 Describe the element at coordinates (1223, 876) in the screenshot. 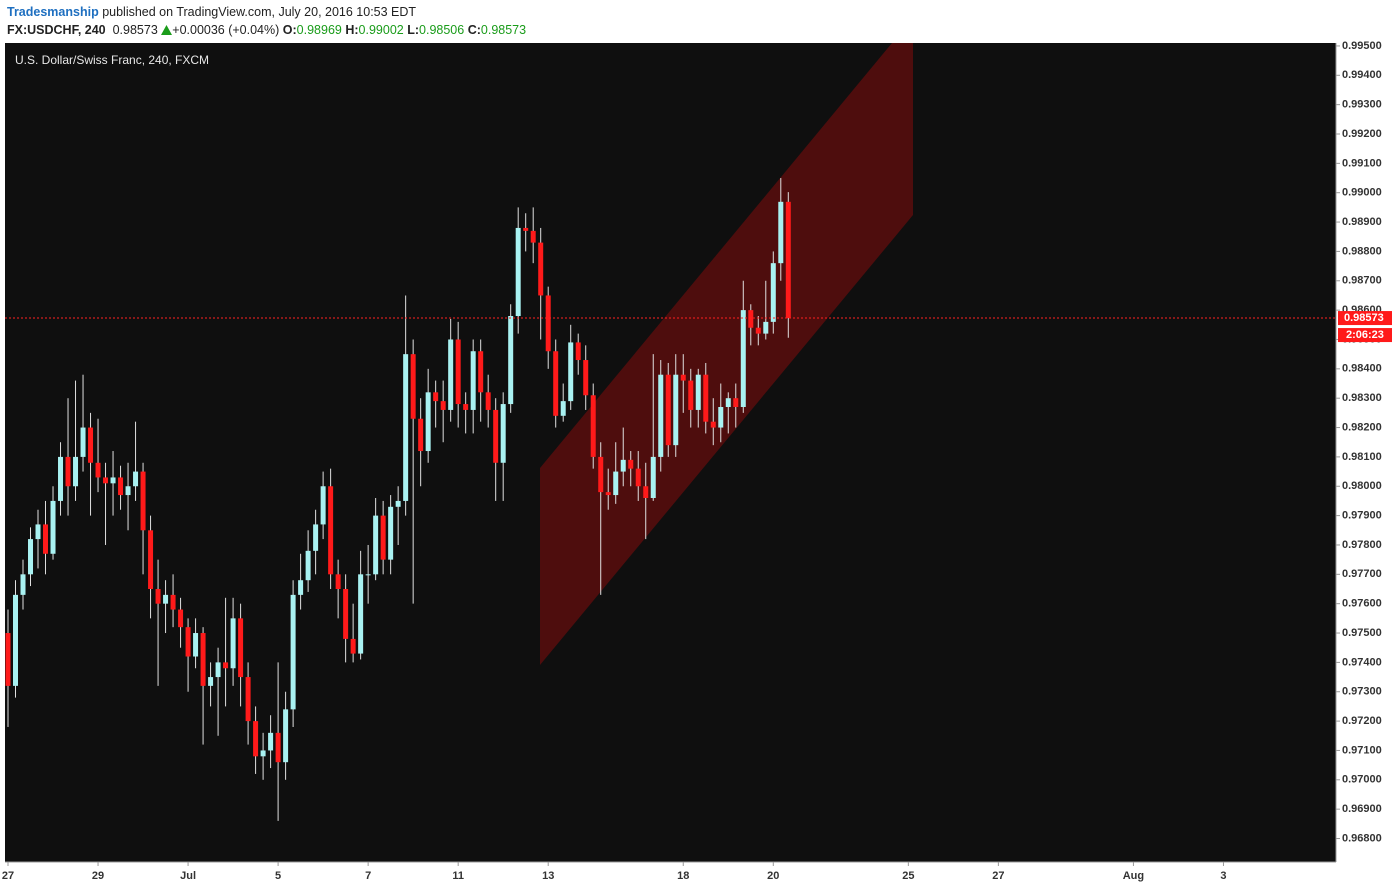

I see `x-tick-label: 3` at that location.